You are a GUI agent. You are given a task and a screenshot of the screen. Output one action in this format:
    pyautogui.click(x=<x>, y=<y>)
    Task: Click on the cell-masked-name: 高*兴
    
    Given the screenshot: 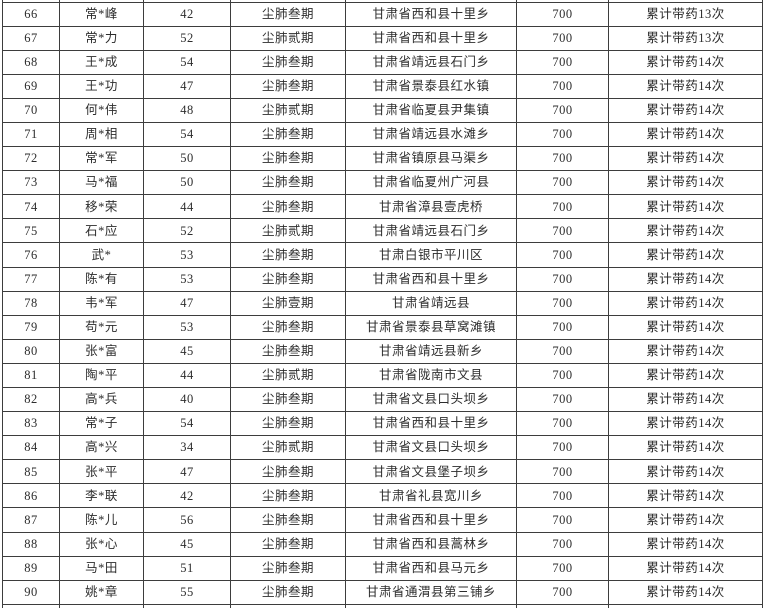 What is the action you would take?
    pyautogui.click(x=101, y=448)
    